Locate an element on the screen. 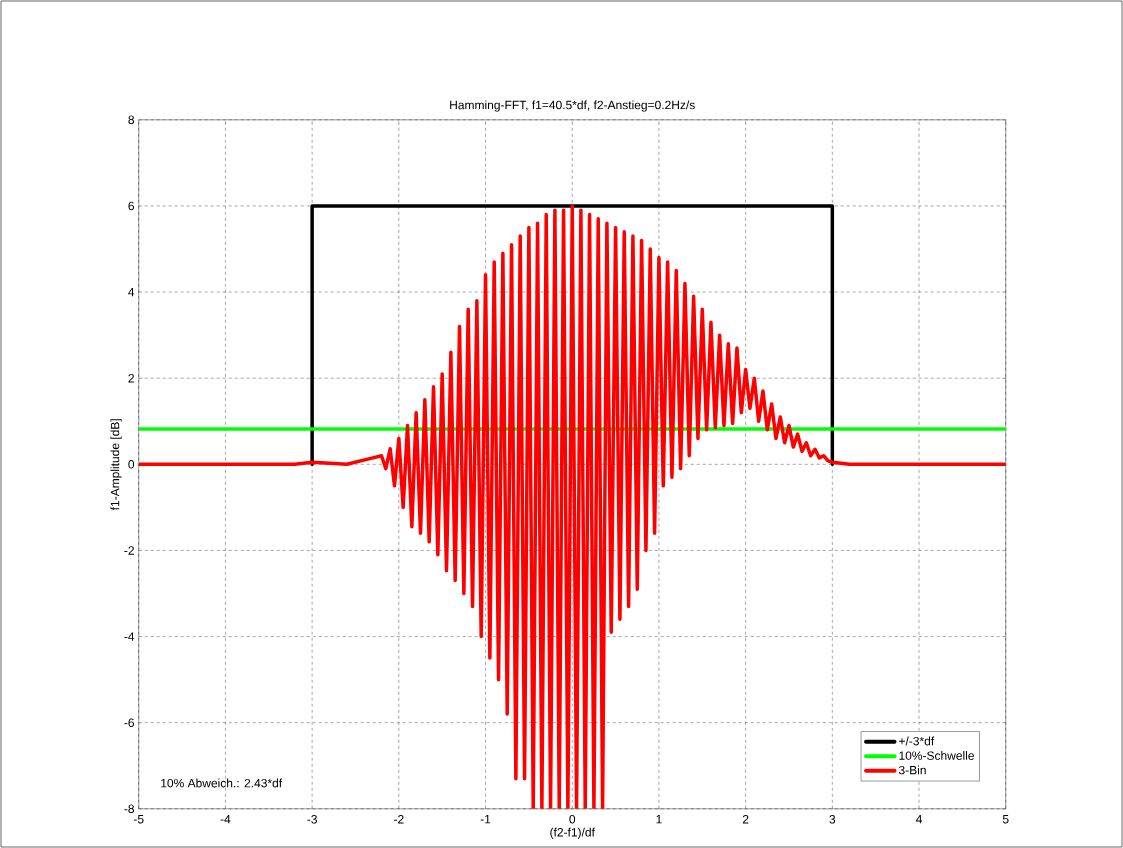 The height and width of the screenshot is (848, 1123). x-tick-label: -1 is located at coordinates (485, 819).